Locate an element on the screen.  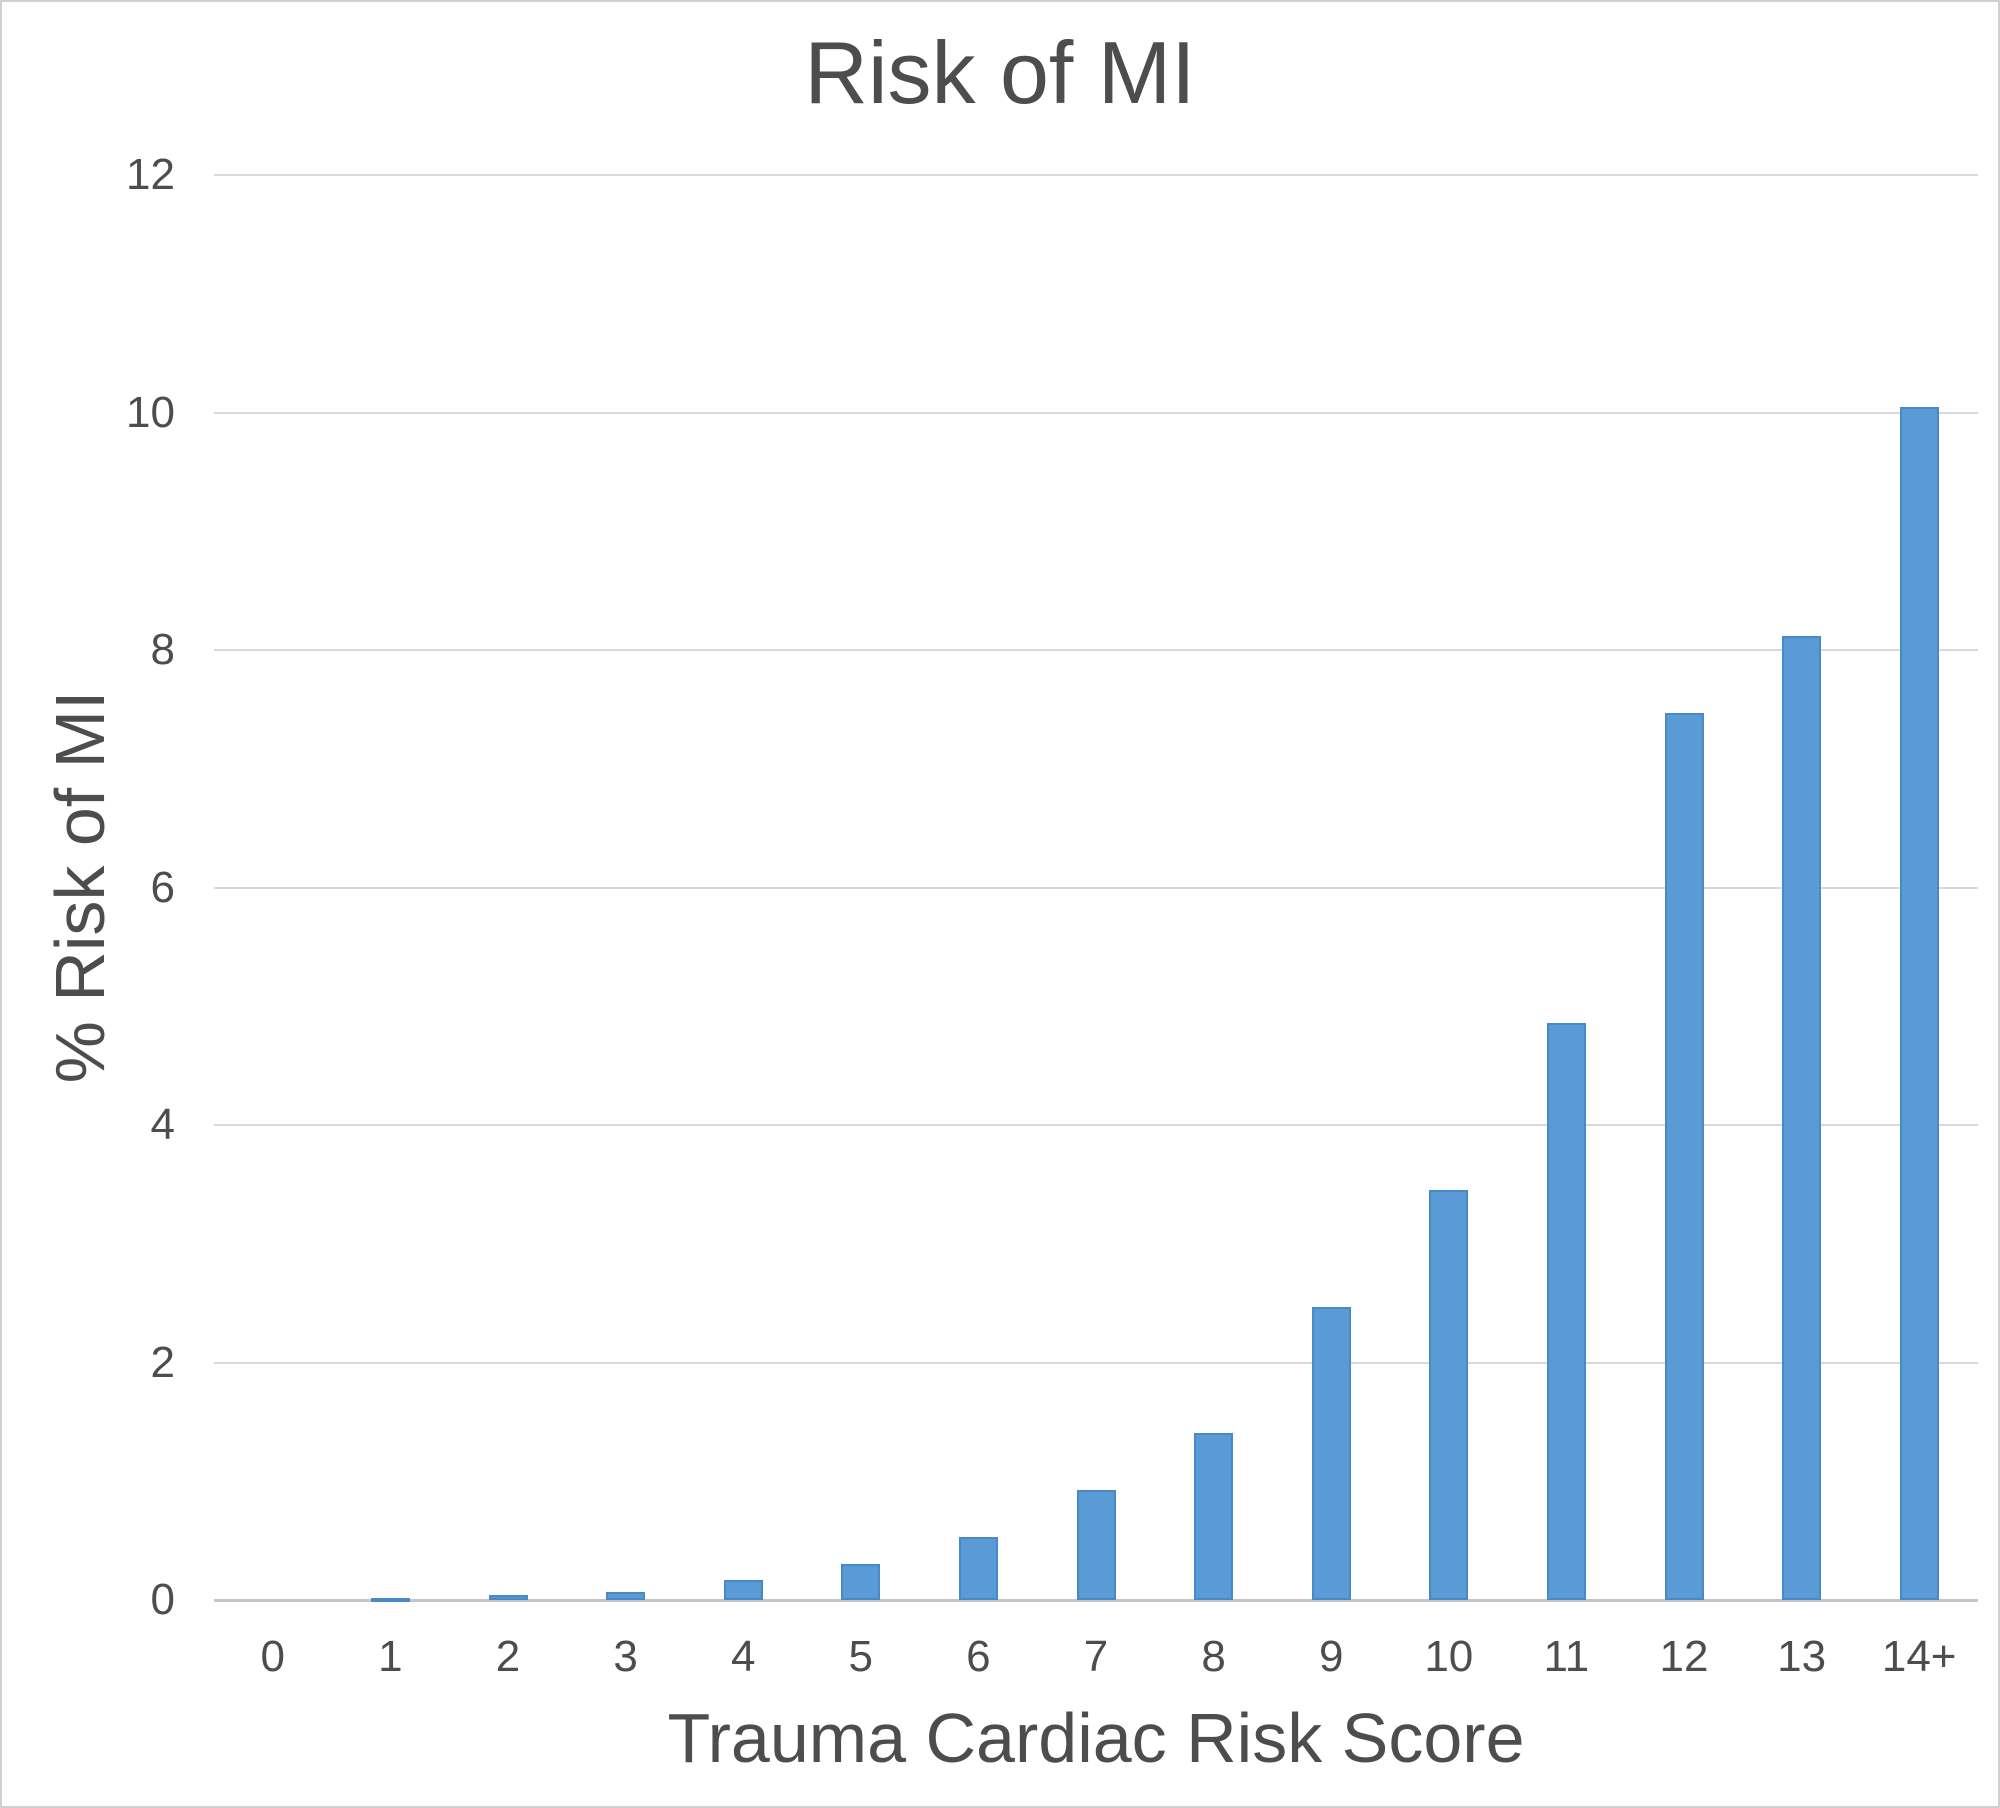
x-tick-label: 4 is located at coordinates (743, 1656).